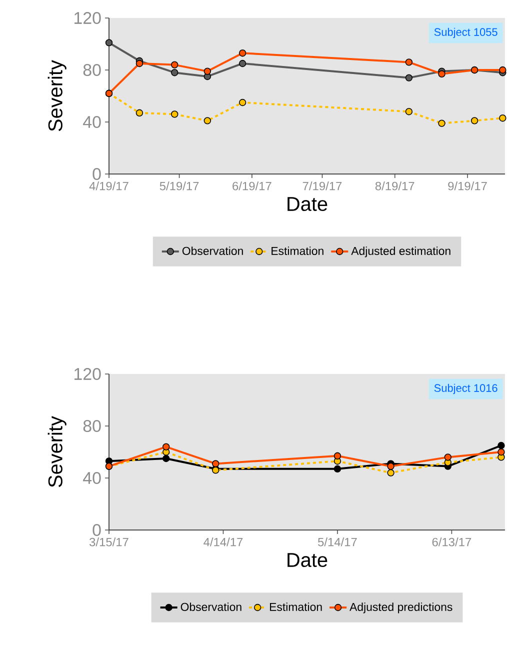 The height and width of the screenshot is (656, 507). Describe the element at coordinates (252, 186) in the screenshot. I see `x-tick-label: 6/19/17` at that location.